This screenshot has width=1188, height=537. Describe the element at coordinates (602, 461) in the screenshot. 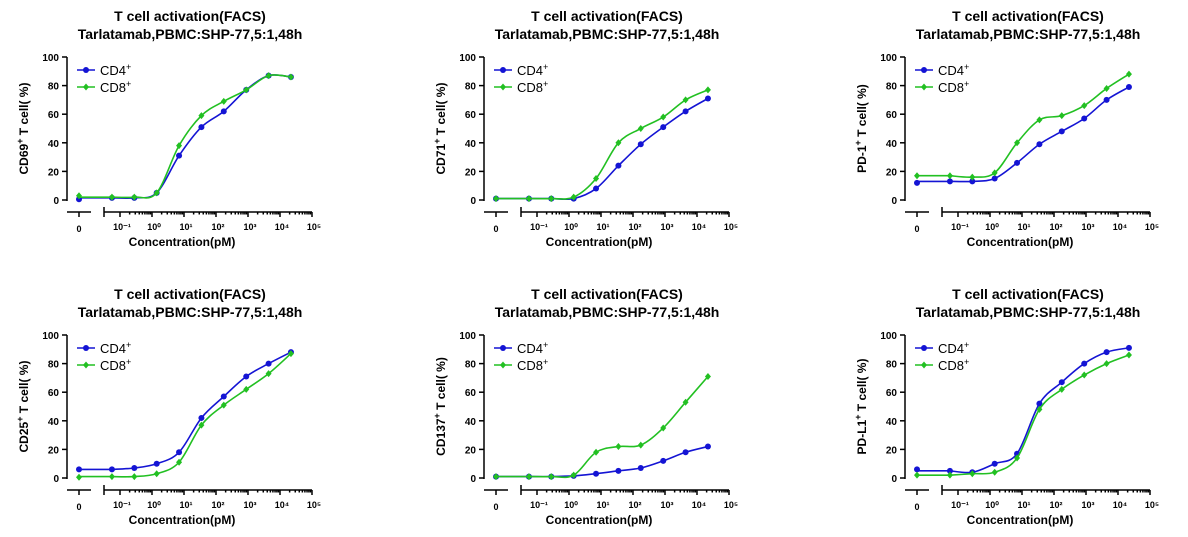

I see `series-line-cd4` at that location.